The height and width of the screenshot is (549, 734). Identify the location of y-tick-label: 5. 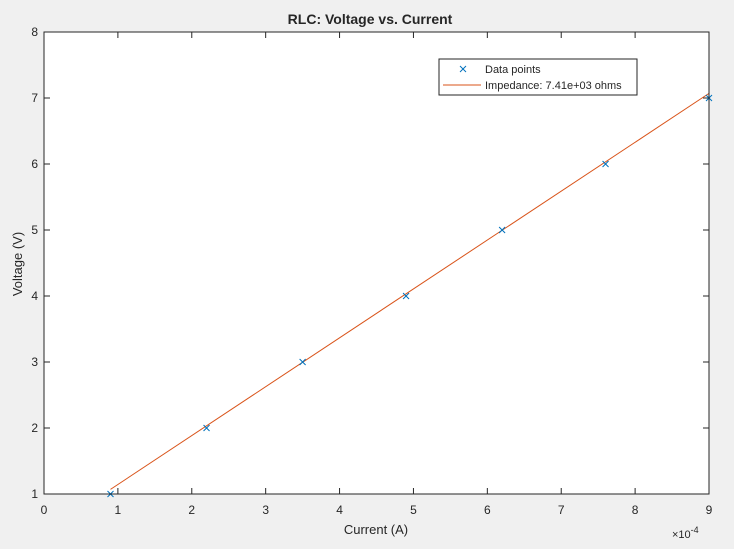
(34, 230).